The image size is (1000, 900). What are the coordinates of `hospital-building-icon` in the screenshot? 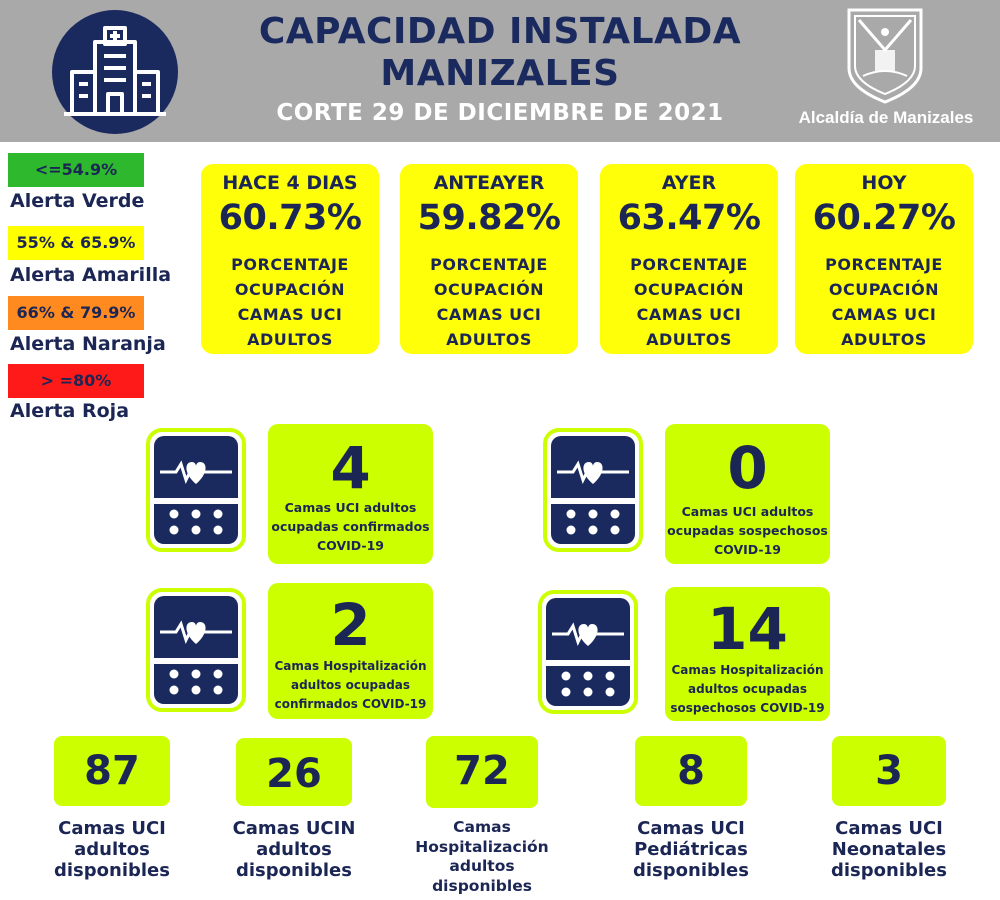 It's located at (115, 72).